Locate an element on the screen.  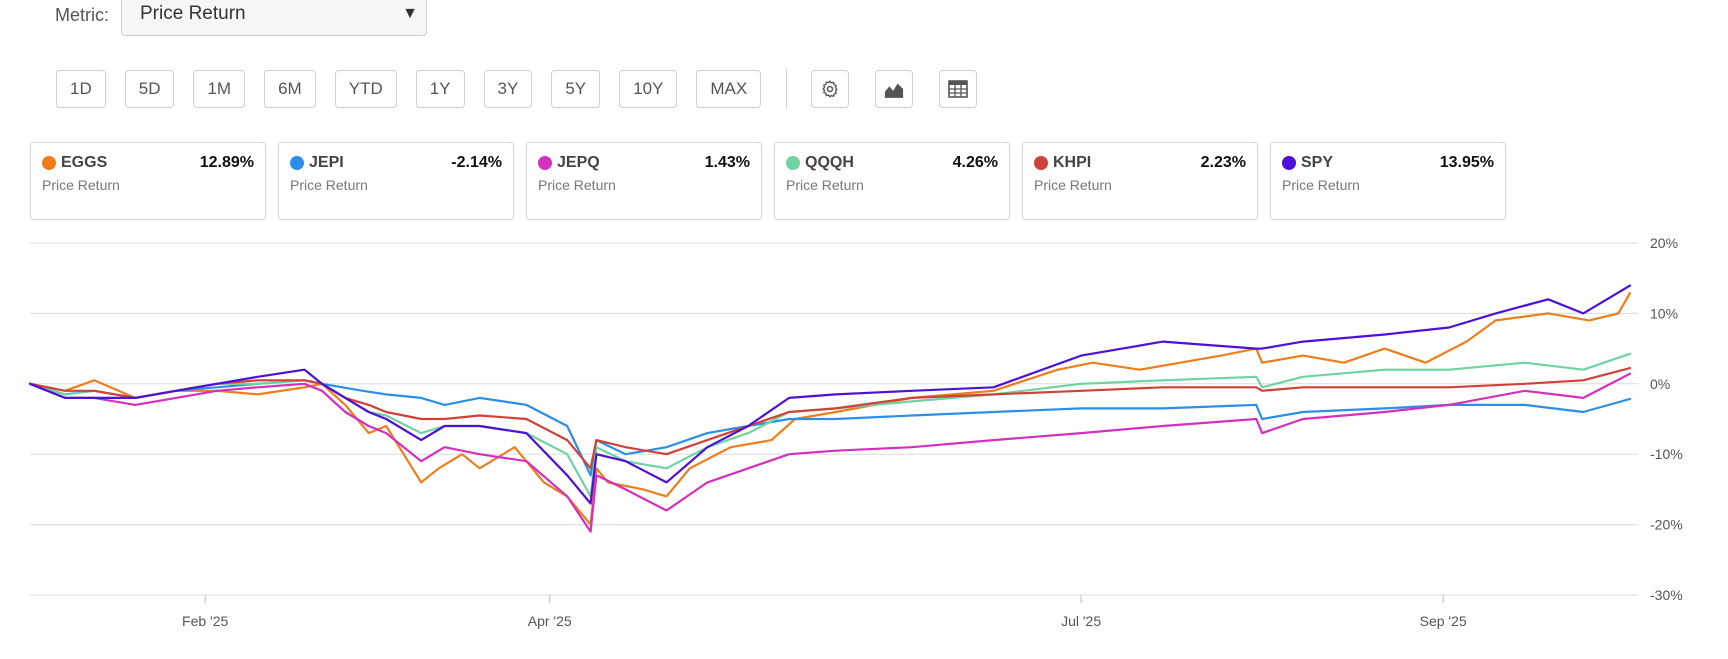
metric-label: Metric: is located at coordinates (82, 14).